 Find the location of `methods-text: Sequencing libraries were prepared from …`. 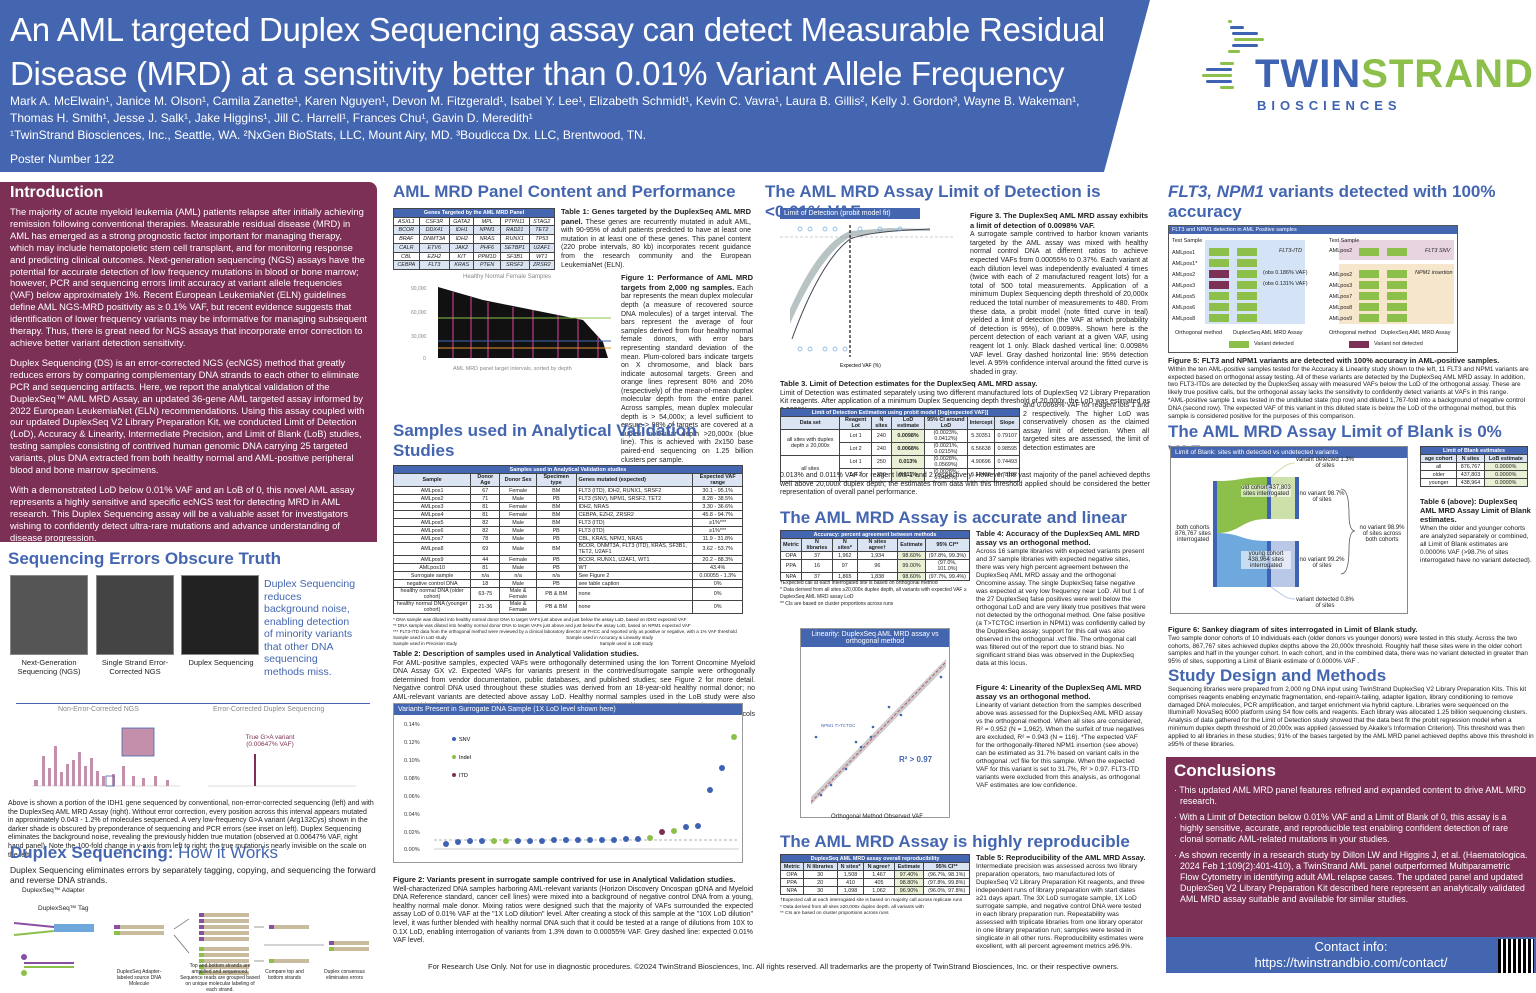

methods-text: Sequencing libraries were prepared from … is located at coordinates (1351, 717).